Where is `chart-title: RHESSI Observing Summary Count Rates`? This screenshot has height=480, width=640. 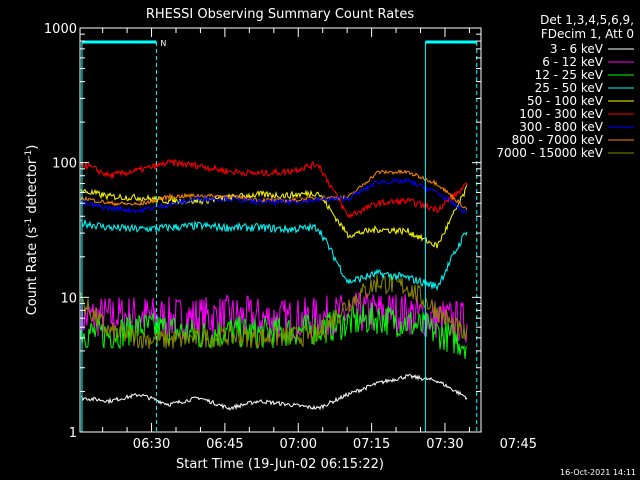
chart-title: RHESSI Observing Summary Count Rates is located at coordinates (280, 14).